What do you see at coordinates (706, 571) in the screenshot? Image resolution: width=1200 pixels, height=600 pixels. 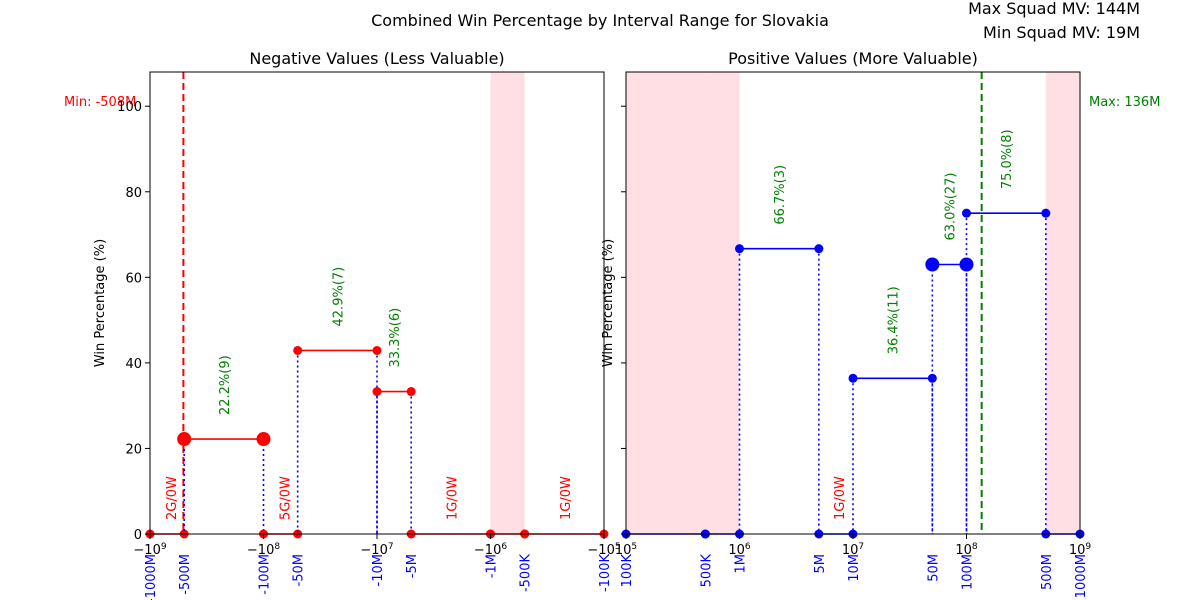 I see `interval-label: 500K` at bounding box center [706, 571].